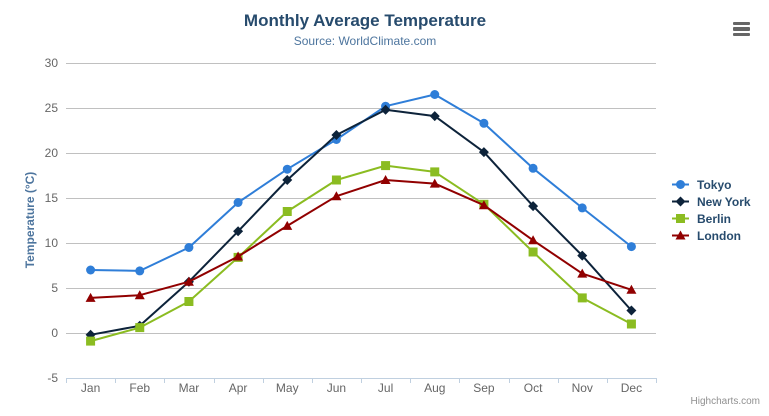  I want to click on legend-item-label: Tokyo, so click(714, 184).